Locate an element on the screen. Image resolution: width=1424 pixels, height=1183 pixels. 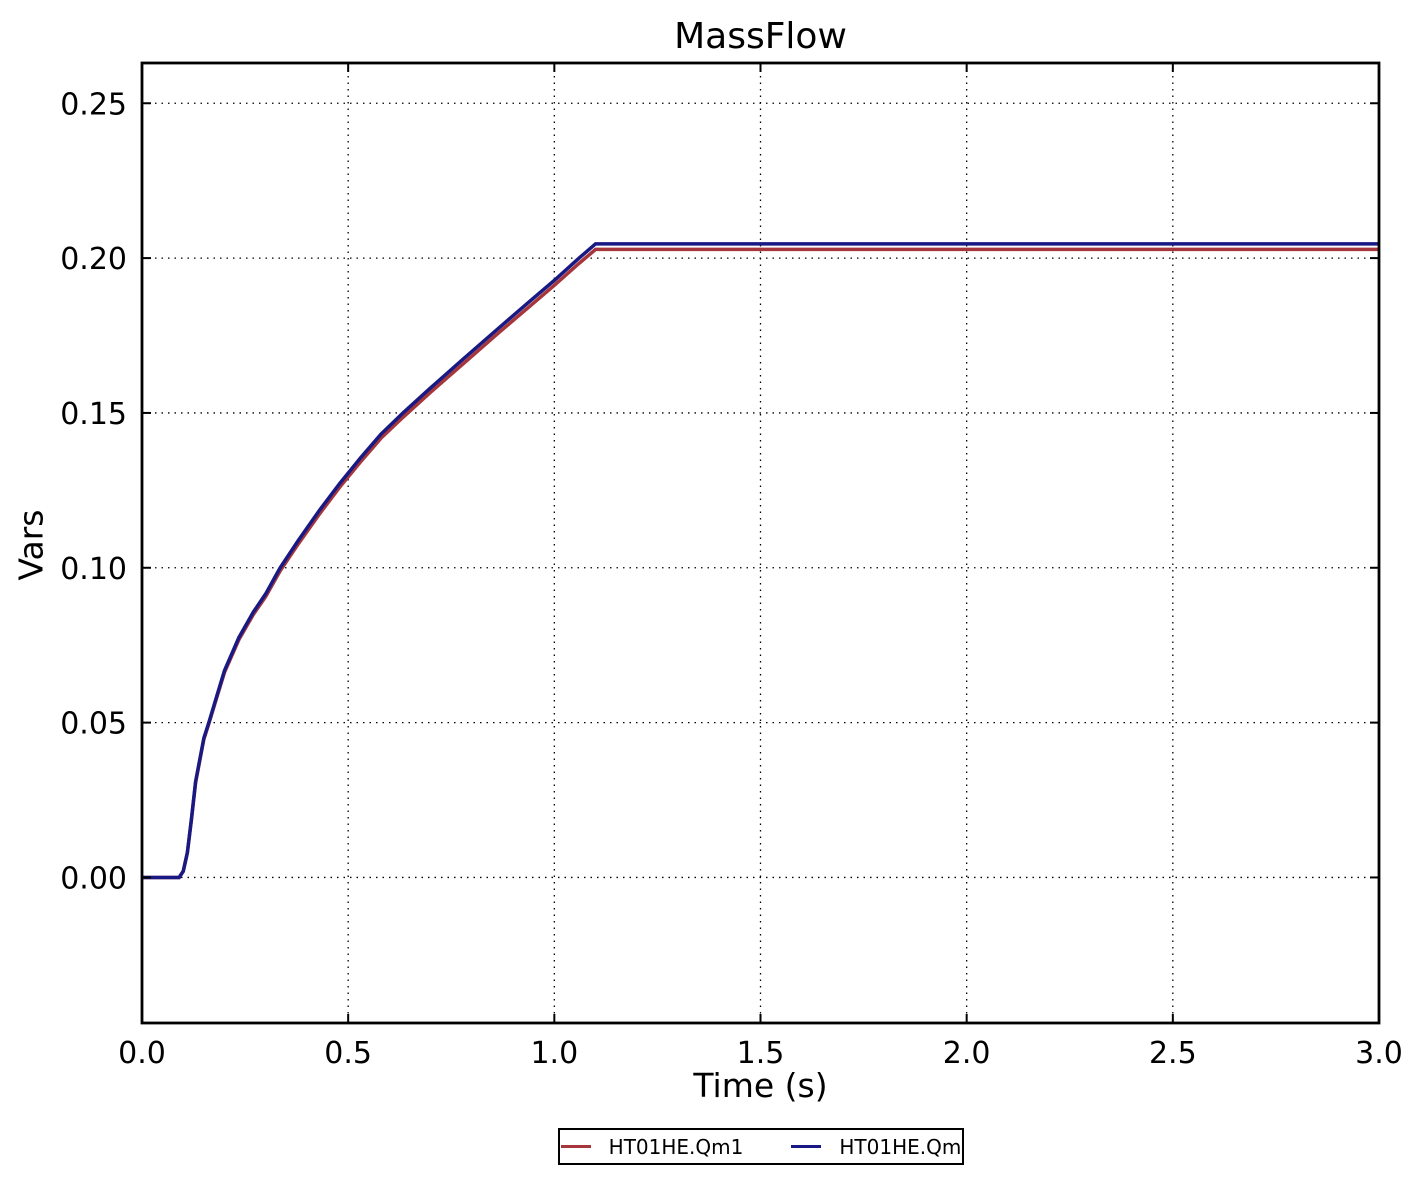
y-tick-label: 0.00 is located at coordinates (93, 878).